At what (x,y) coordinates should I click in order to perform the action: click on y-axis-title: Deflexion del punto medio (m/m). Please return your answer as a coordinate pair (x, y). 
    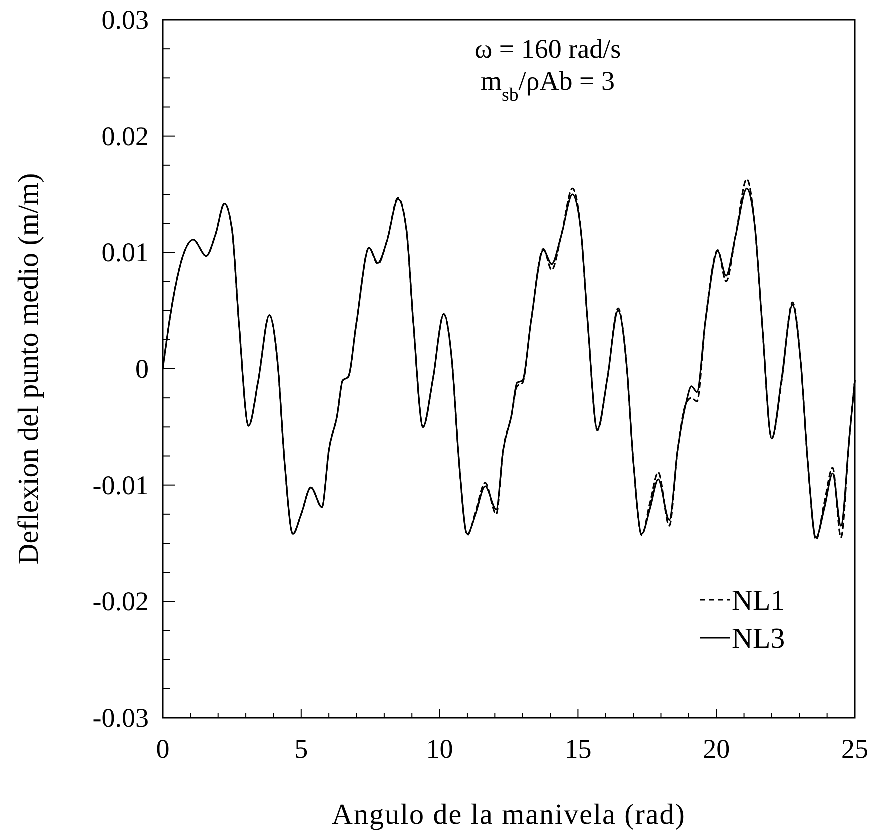
    Looking at the image, I should click on (29, 369).